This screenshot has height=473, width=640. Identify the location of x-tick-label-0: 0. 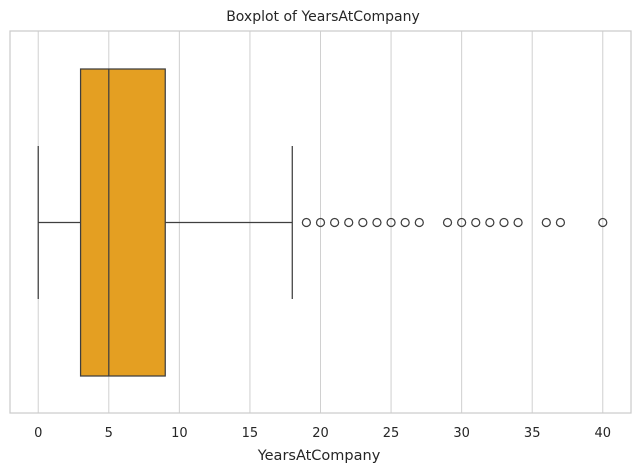
(38, 433).